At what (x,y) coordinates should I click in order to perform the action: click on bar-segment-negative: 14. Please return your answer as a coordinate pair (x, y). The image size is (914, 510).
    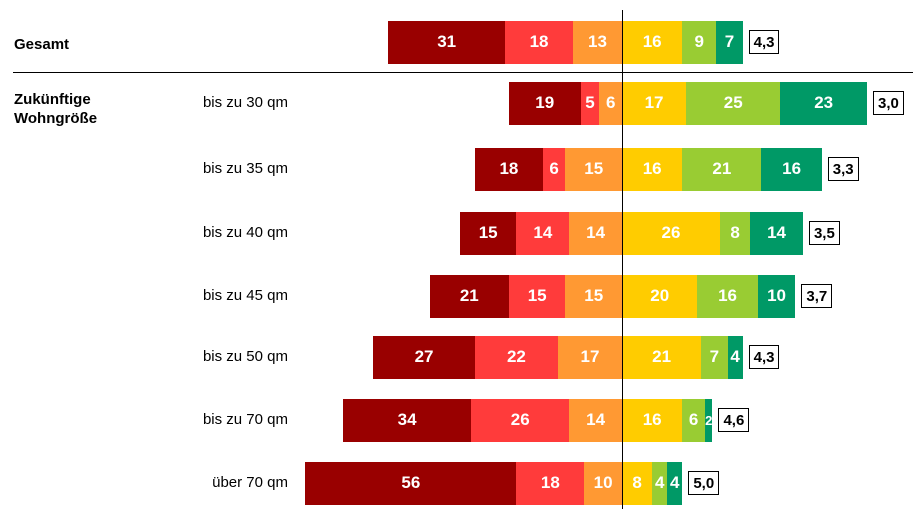
    Looking at the image, I should click on (543, 233).